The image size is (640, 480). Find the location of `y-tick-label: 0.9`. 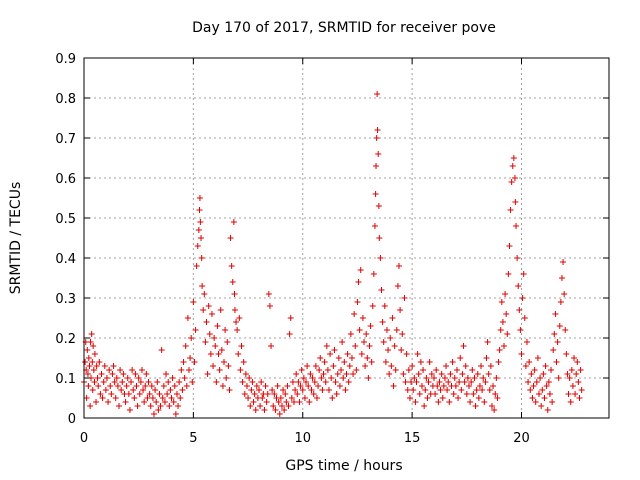

y-tick-label: 0.9 is located at coordinates (65, 59).